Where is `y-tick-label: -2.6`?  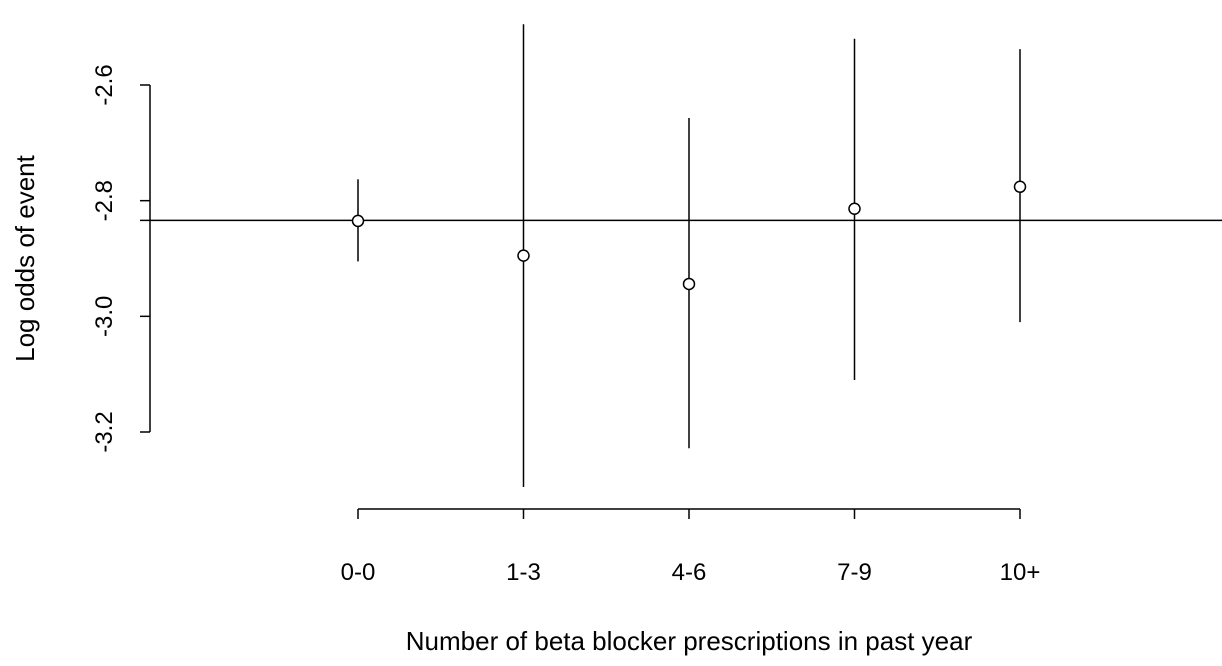
y-tick-label: -2.6 is located at coordinates (104, 84).